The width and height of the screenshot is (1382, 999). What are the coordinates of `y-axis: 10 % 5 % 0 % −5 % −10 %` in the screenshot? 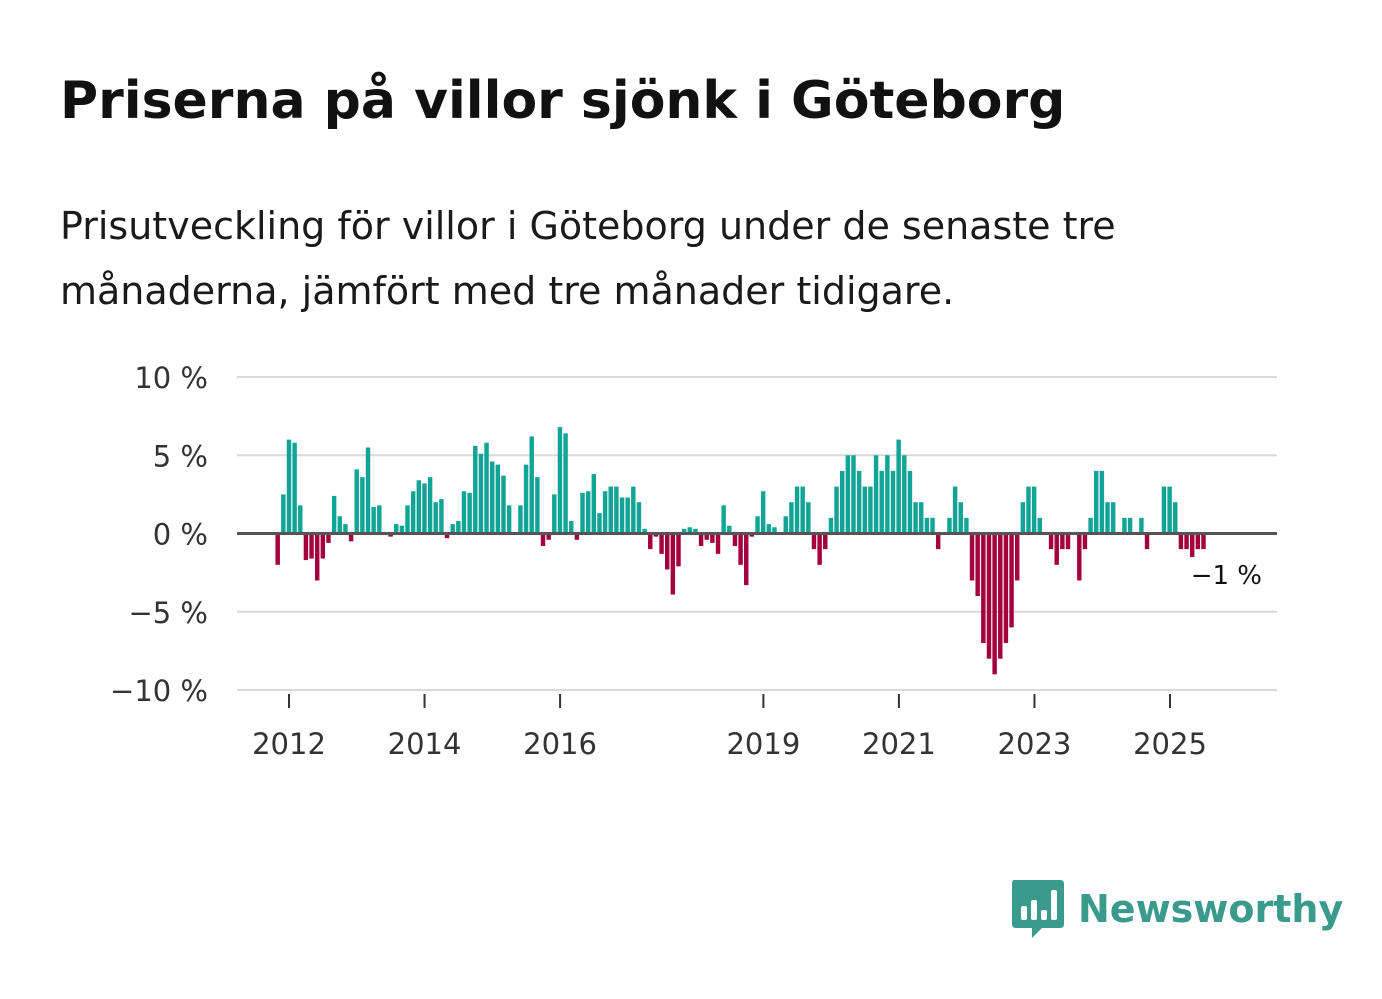 It's located at (159, 534).